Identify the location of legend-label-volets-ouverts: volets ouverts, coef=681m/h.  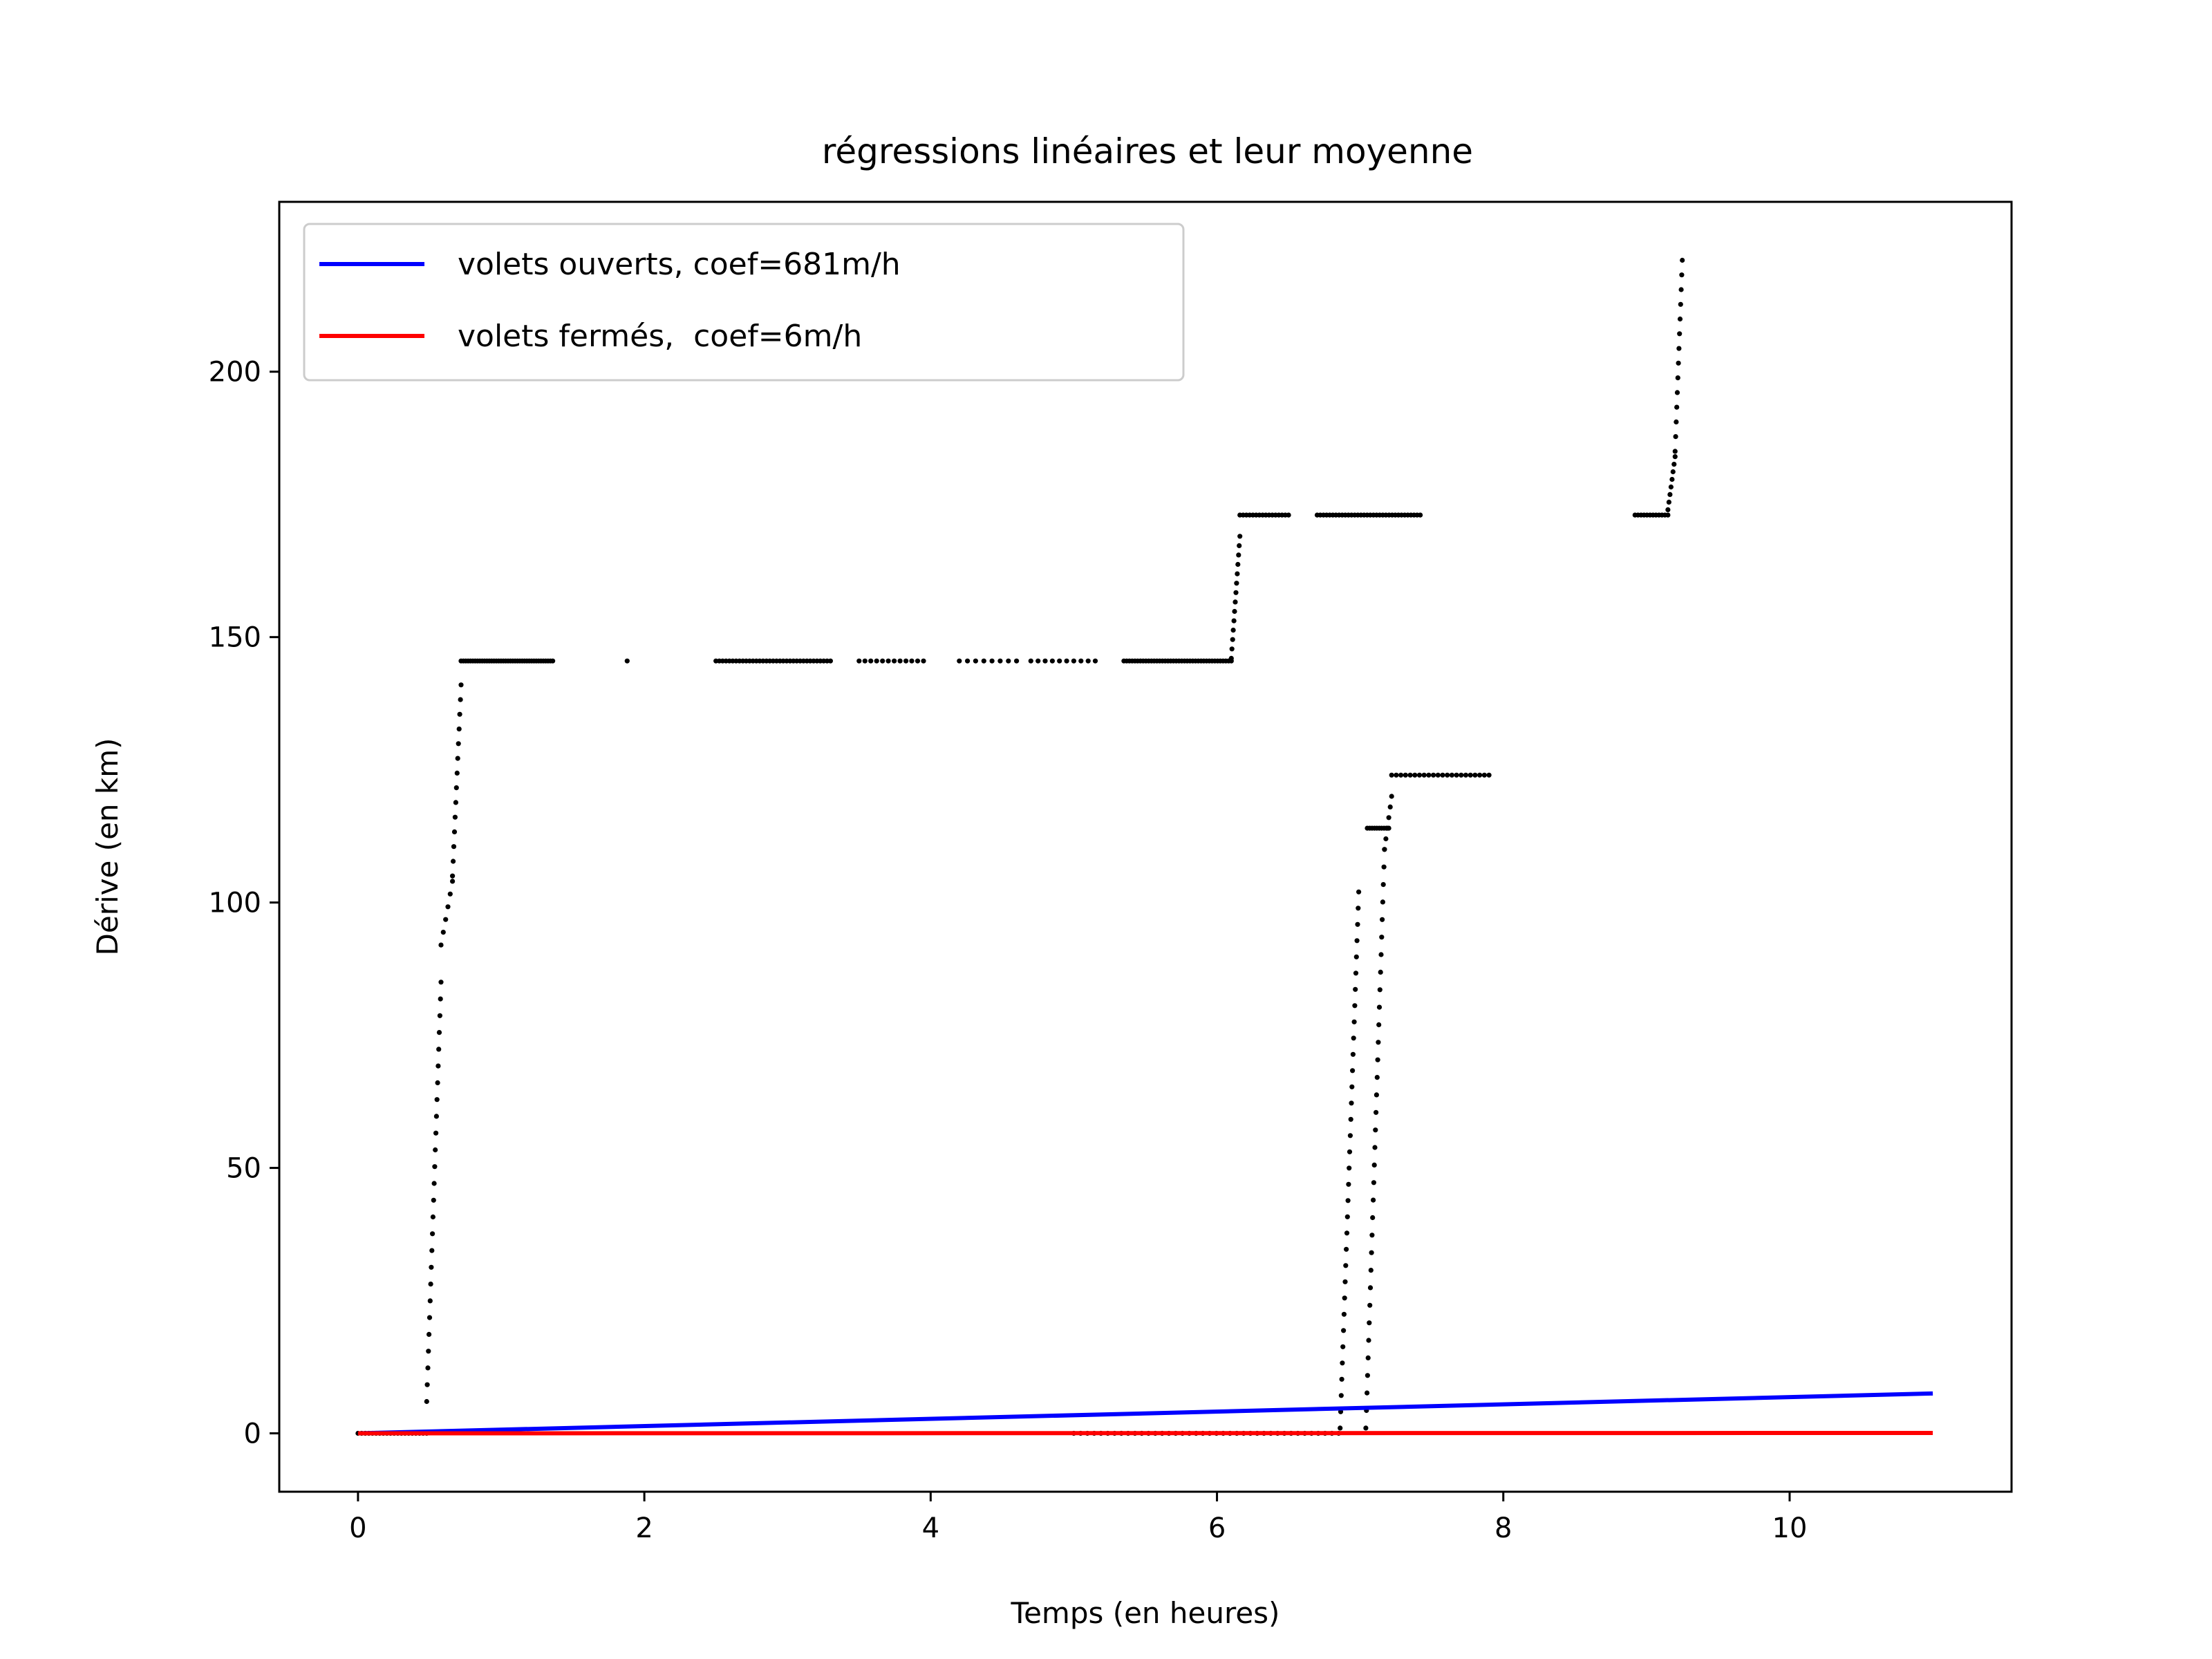
(679, 264).